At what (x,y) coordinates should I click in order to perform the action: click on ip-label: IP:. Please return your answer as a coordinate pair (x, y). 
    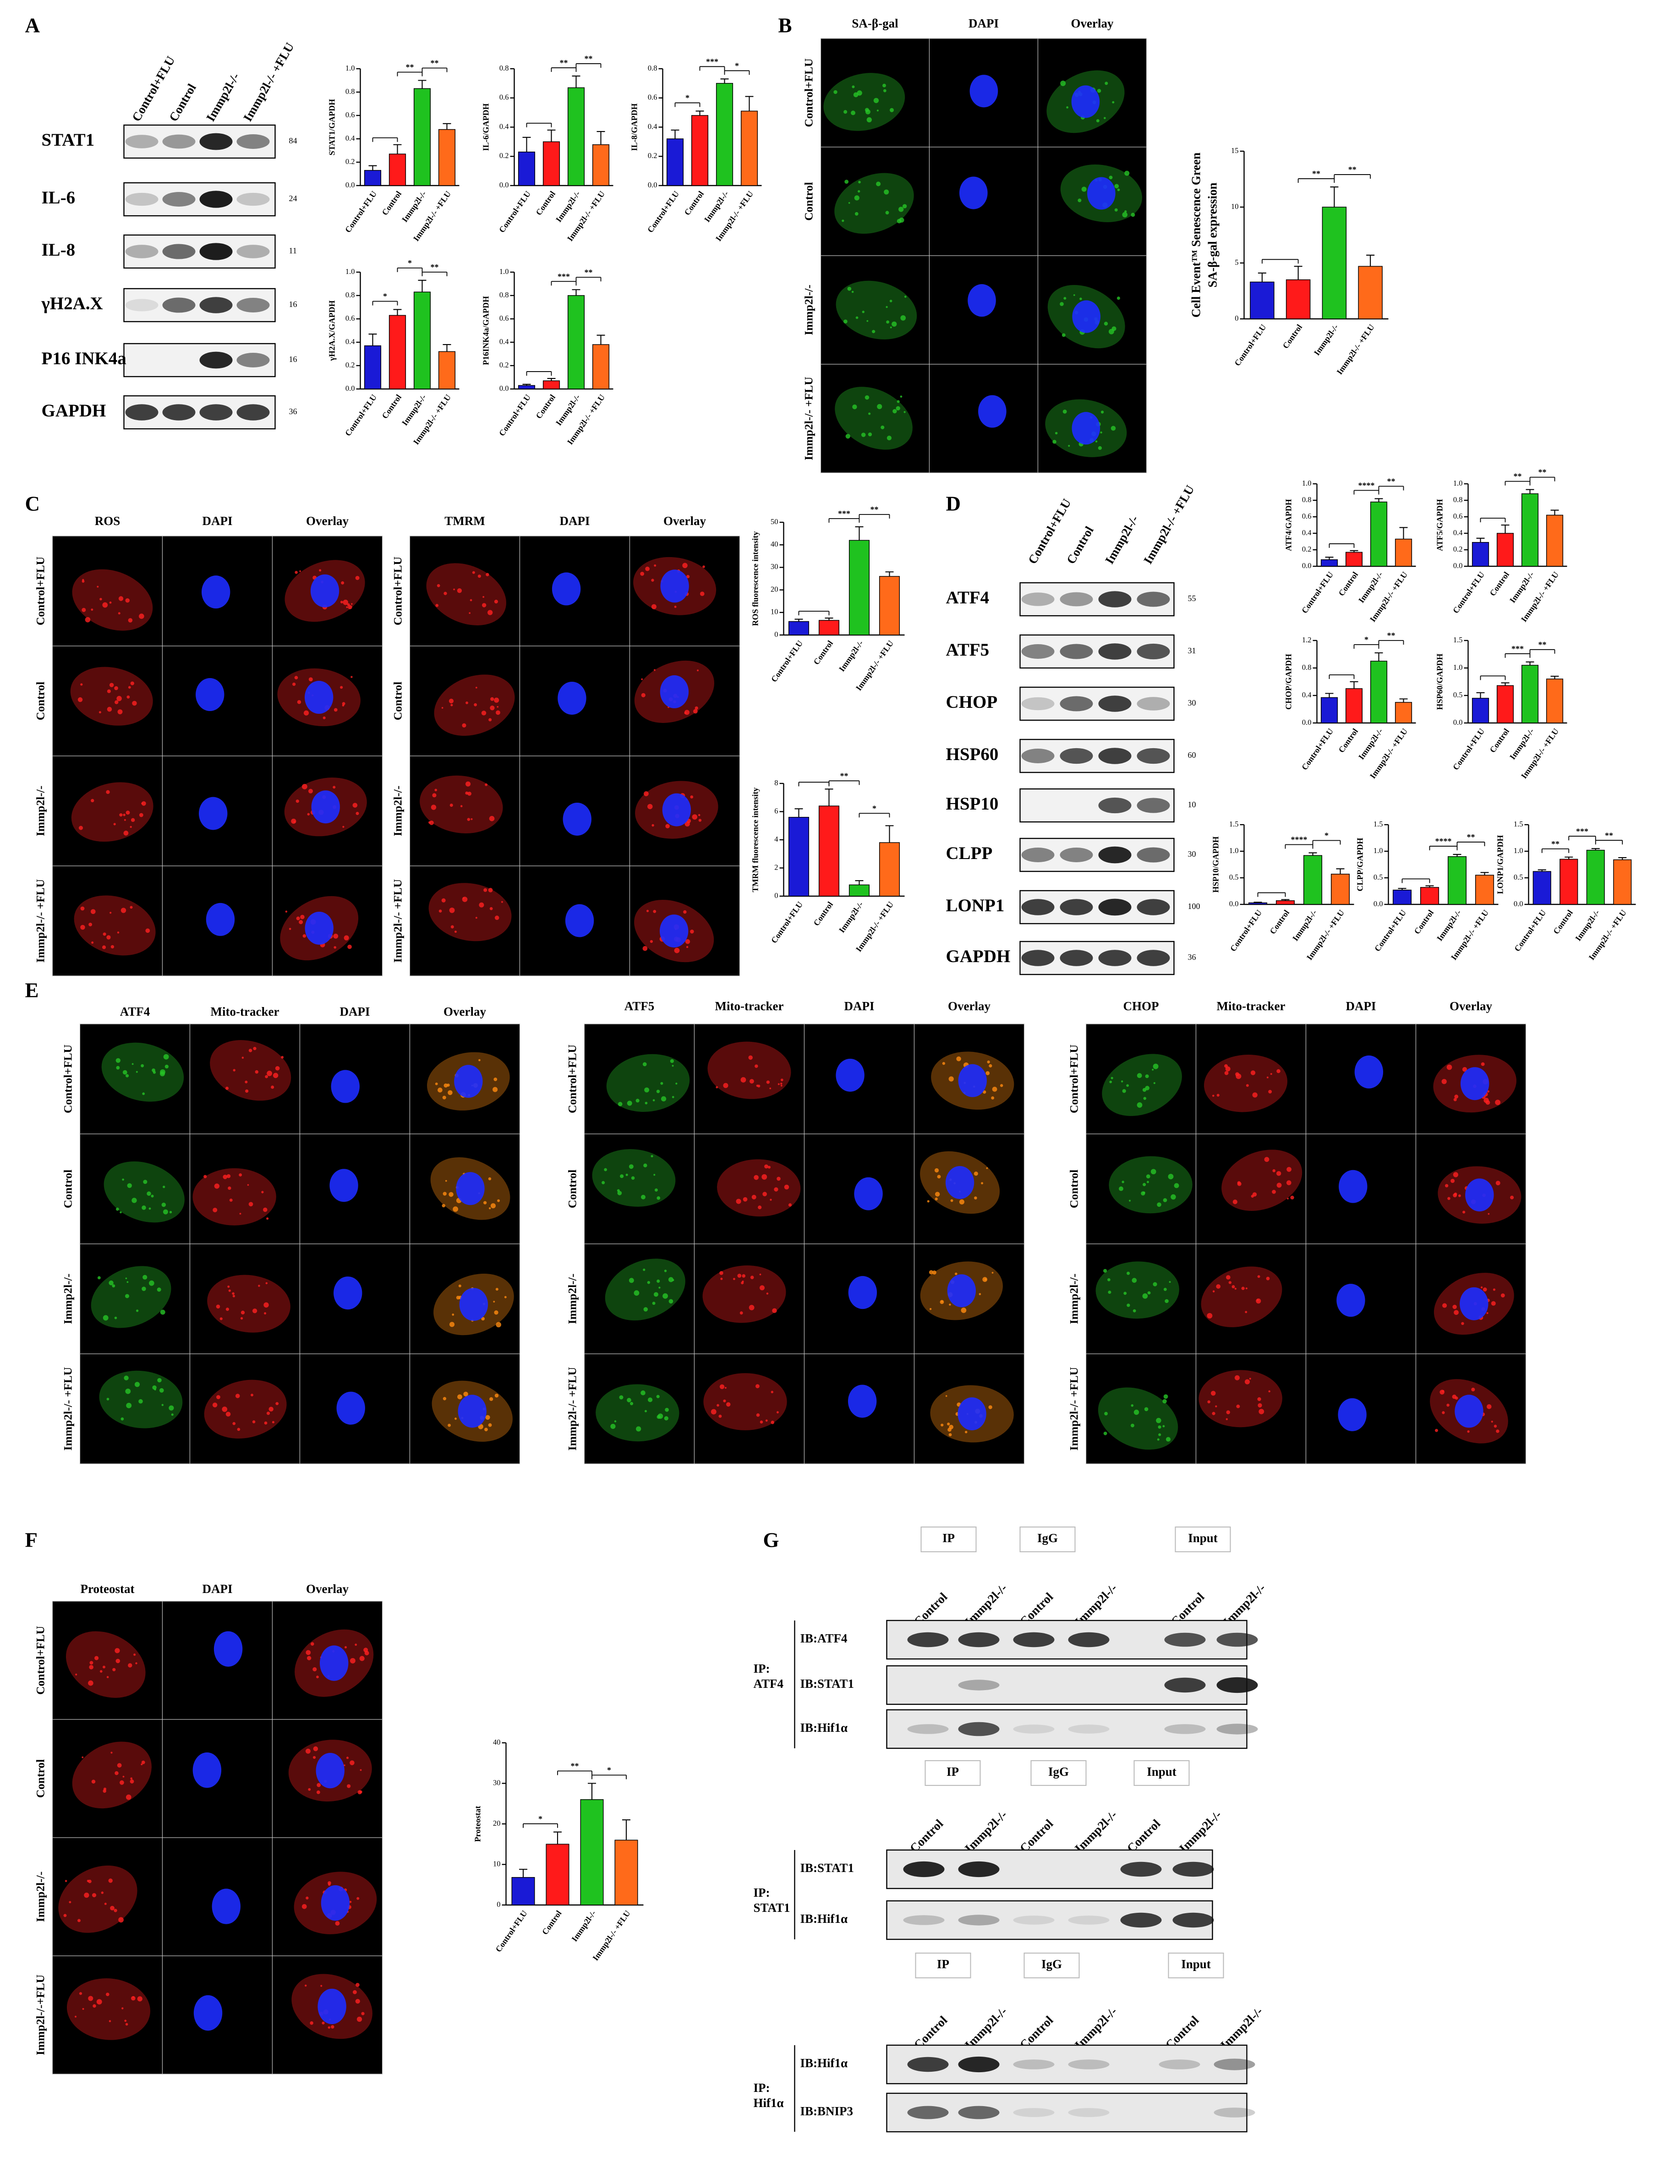
    Looking at the image, I should click on (762, 2088).